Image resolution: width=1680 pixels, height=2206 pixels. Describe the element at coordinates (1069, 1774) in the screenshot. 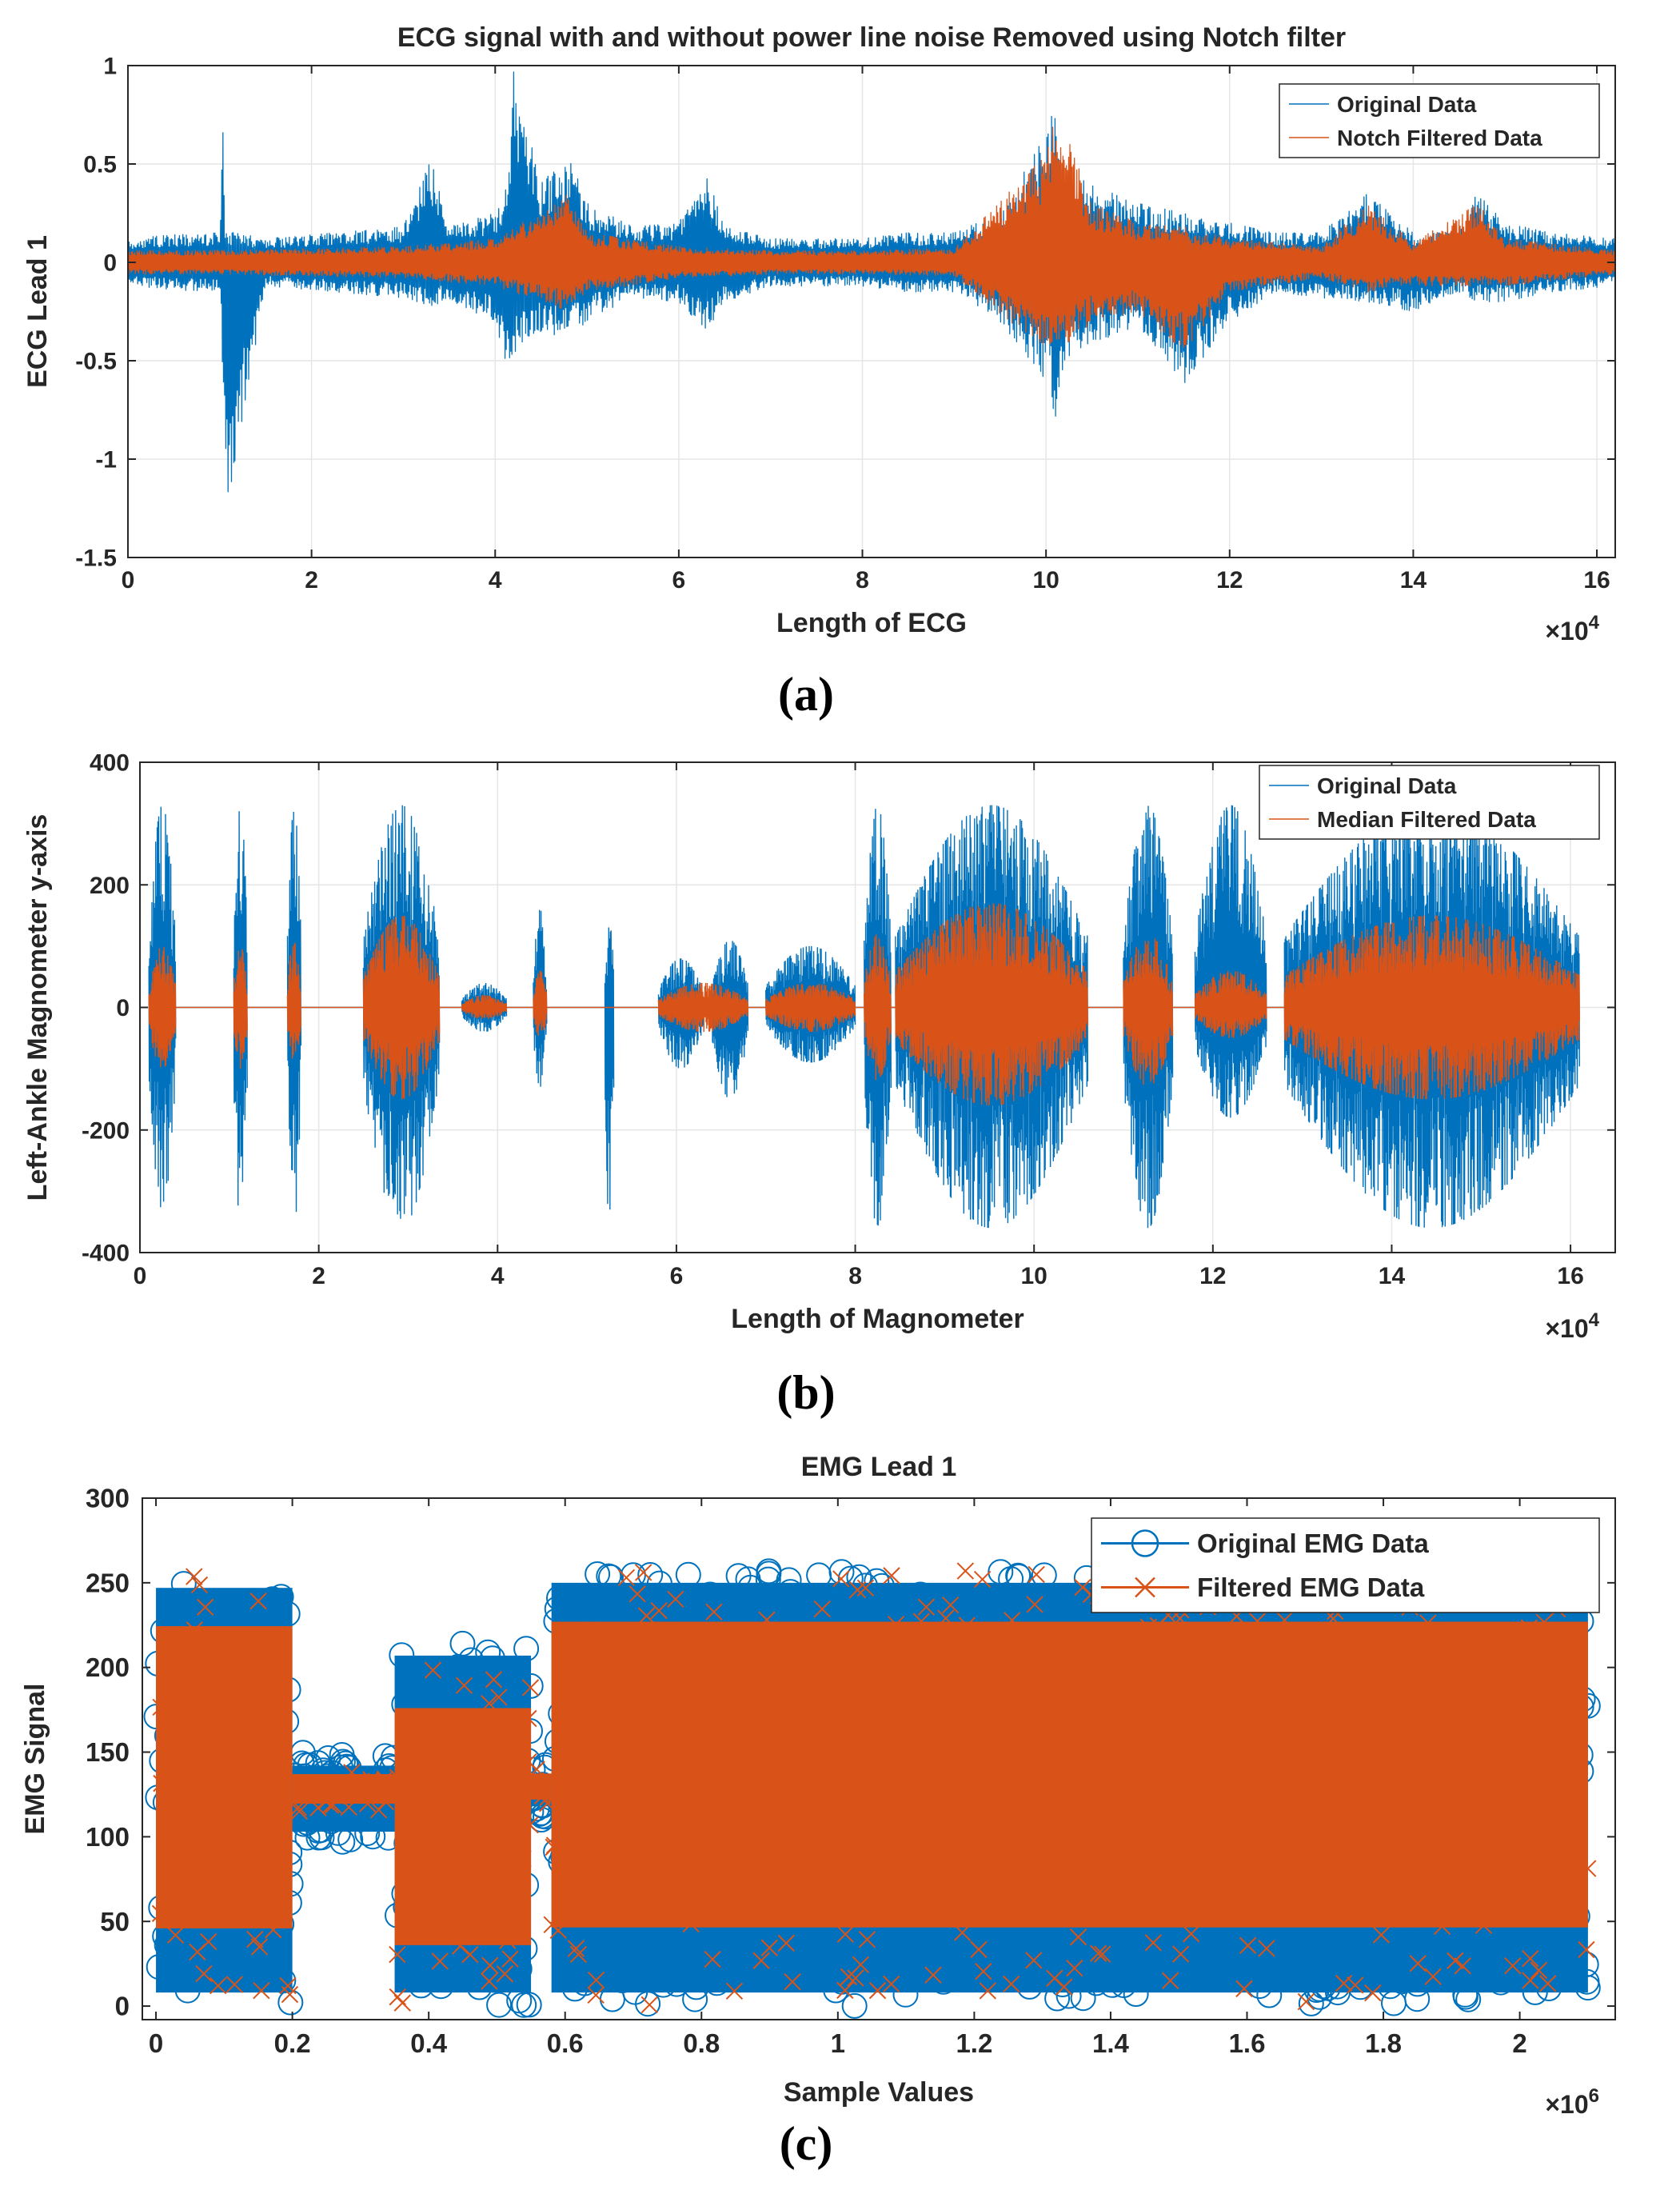

I see `series-band` at that location.